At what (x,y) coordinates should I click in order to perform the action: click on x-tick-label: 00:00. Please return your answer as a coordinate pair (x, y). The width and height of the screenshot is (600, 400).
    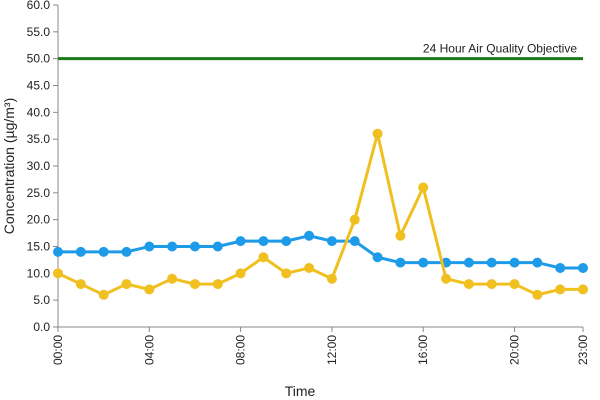
    Looking at the image, I should click on (58, 350).